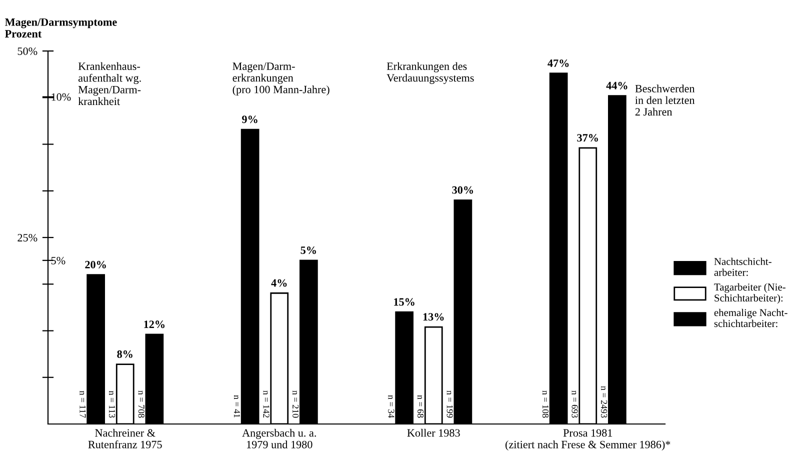  What do you see at coordinates (61, 28) in the screenshot?
I see `text: Magen/Darmsymptome Prozent` at bounding box center [61, 28].